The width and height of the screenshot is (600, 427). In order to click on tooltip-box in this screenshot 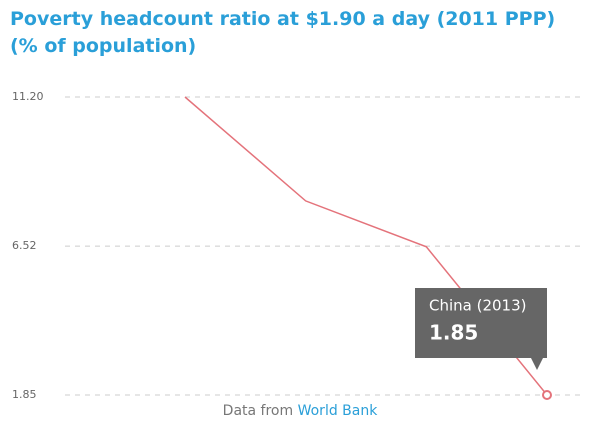, I will do `click(481, 329)`.